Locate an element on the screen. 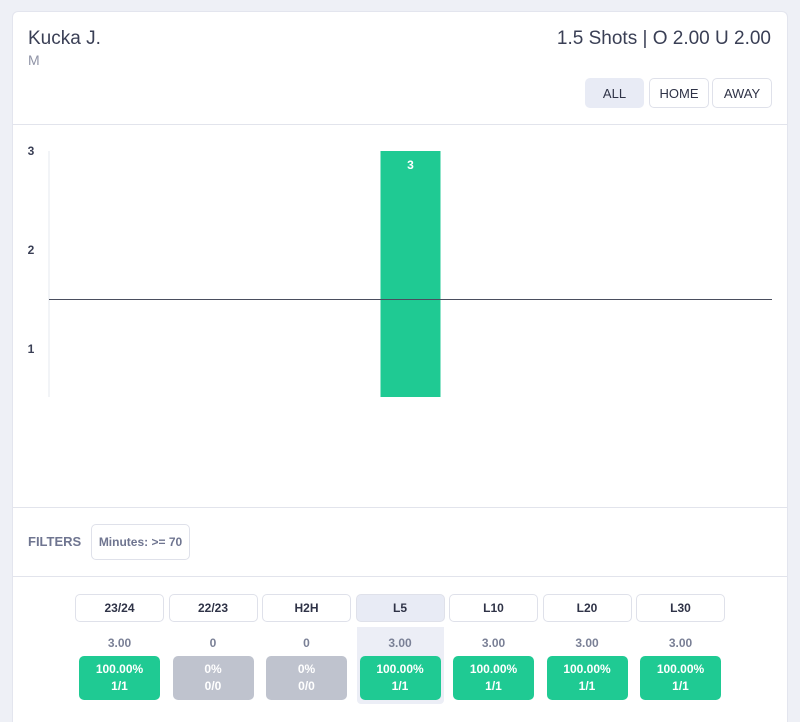  player-name: Kucka J. is located at coordinates (64, 38).